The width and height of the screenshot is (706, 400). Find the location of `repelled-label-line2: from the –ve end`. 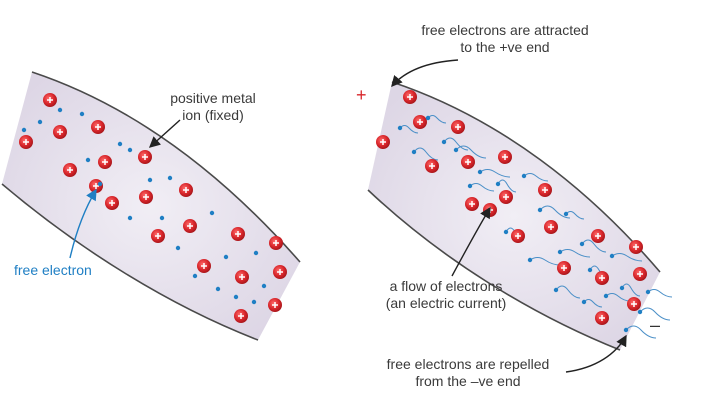

repelled-label-line2: from the –ve end is located at coordinates (468, 381).